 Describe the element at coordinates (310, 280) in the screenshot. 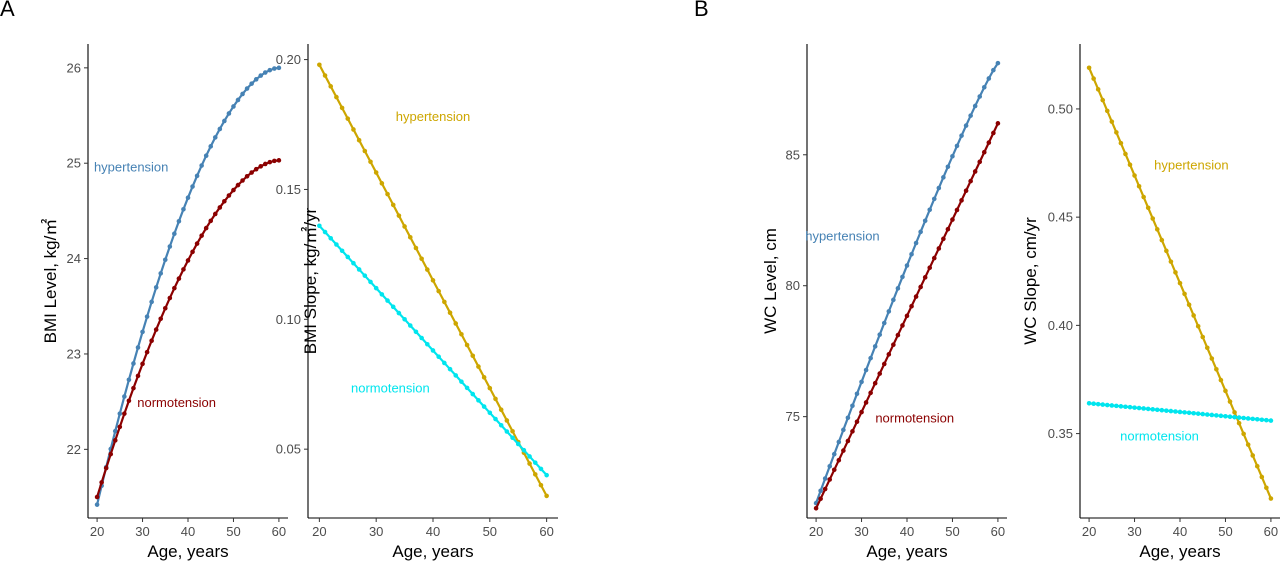

I see `y-axis-title: BMI Slope, kg/㎡/yr` at that location.